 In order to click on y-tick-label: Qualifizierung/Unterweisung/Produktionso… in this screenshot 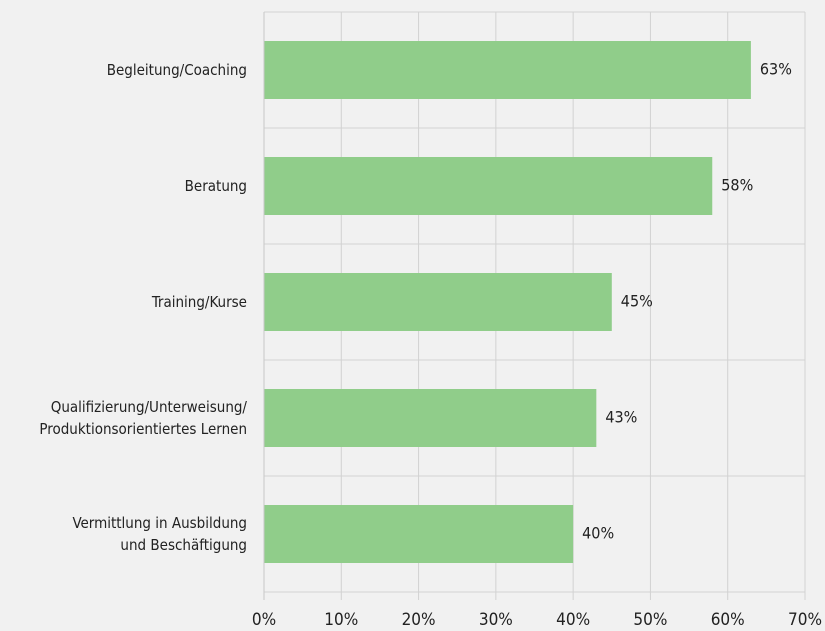, I will do `click(143, 418)`.